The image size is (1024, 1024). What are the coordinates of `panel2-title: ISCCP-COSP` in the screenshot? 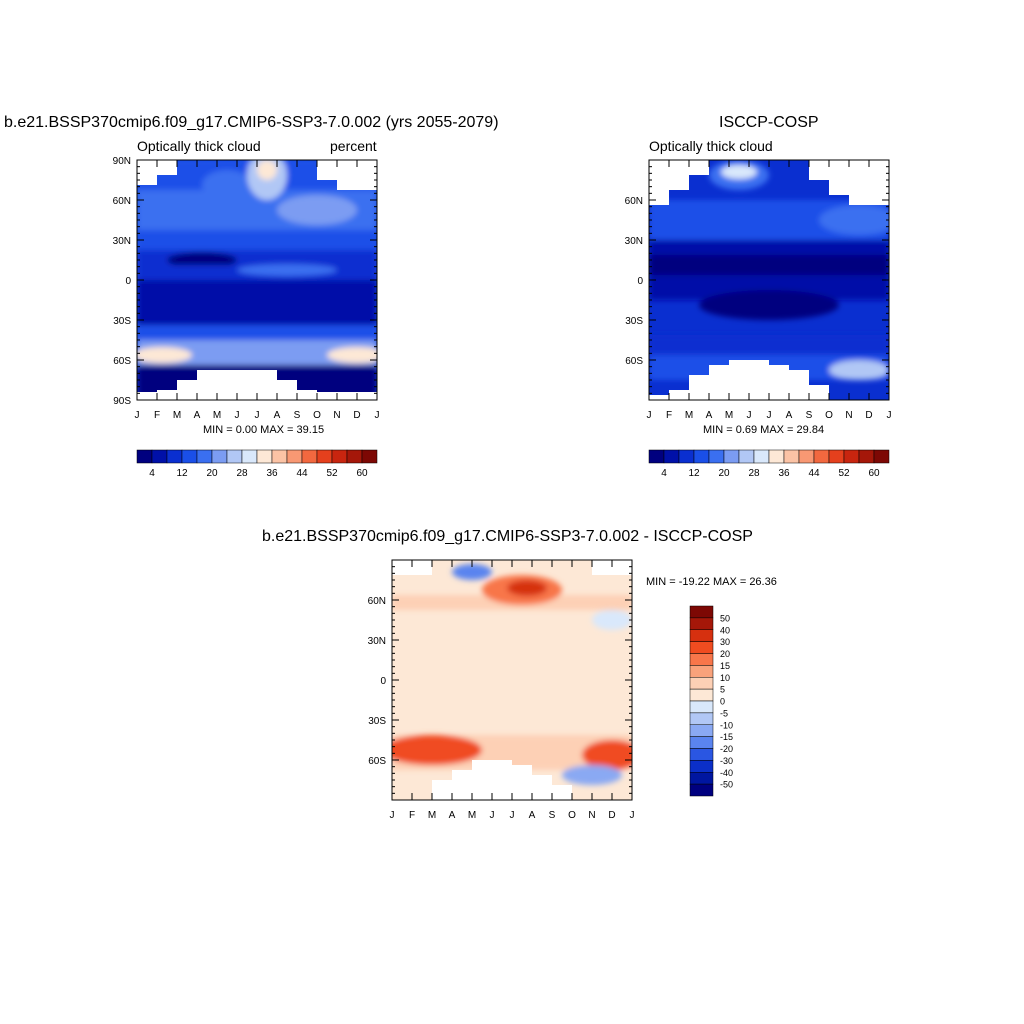 It's located at (769, 122).